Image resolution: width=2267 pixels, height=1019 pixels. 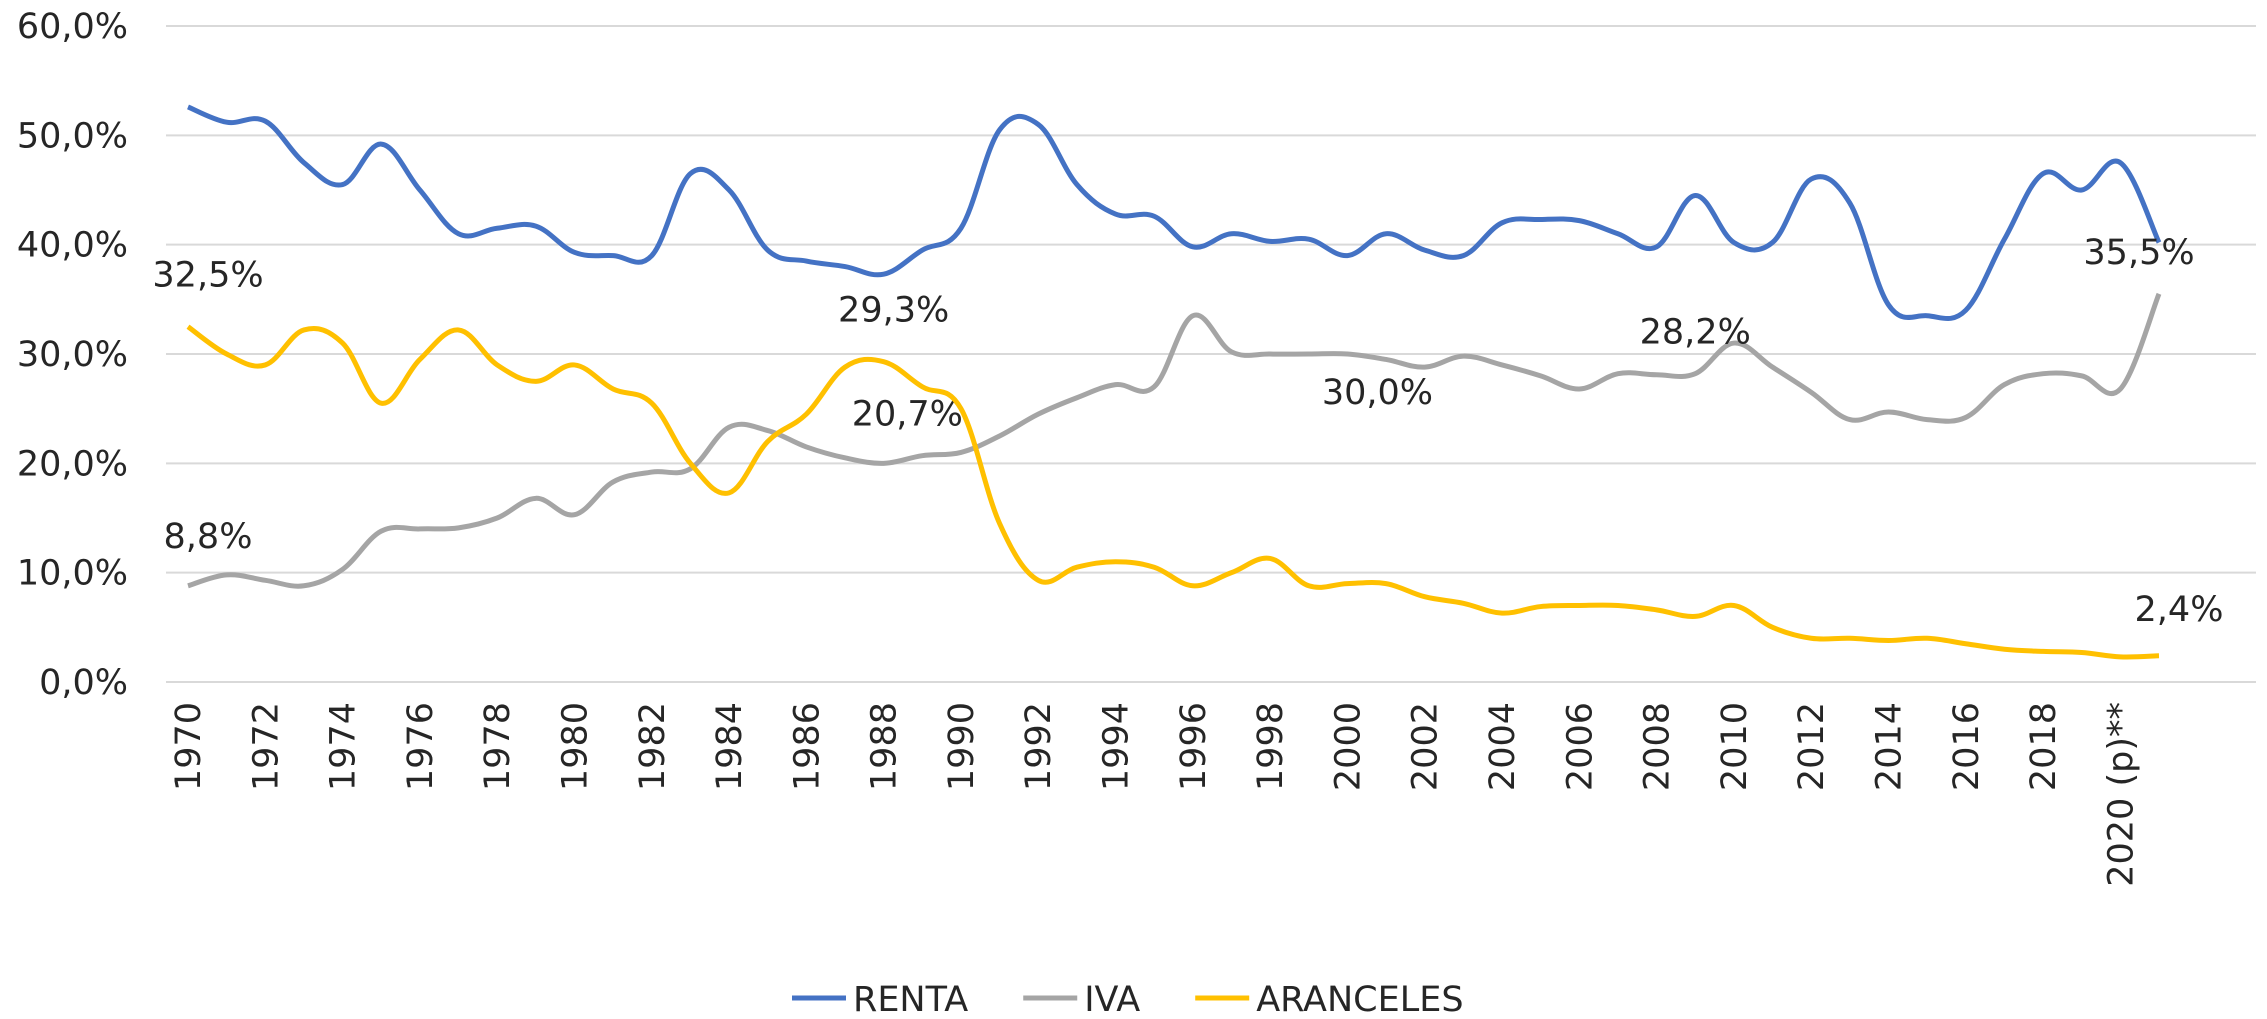 I want to click on y-tick-label: 20,0%, so click(x=72, y=464).